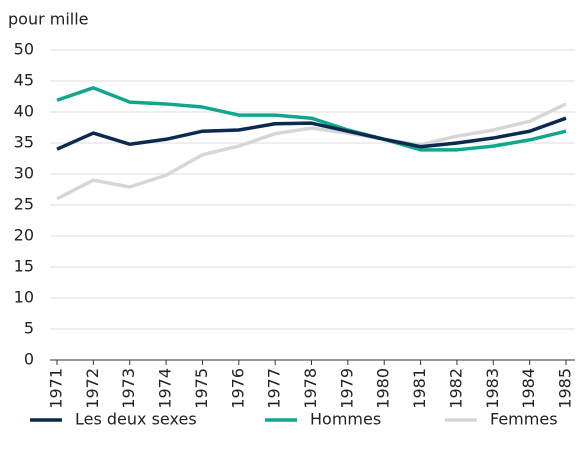 This screenshot has height=456, width=578. What do you see at coordinates (492, 388) in the screenshot?
I see `x-tick-label: 1983` at bounding box center [492, 388].